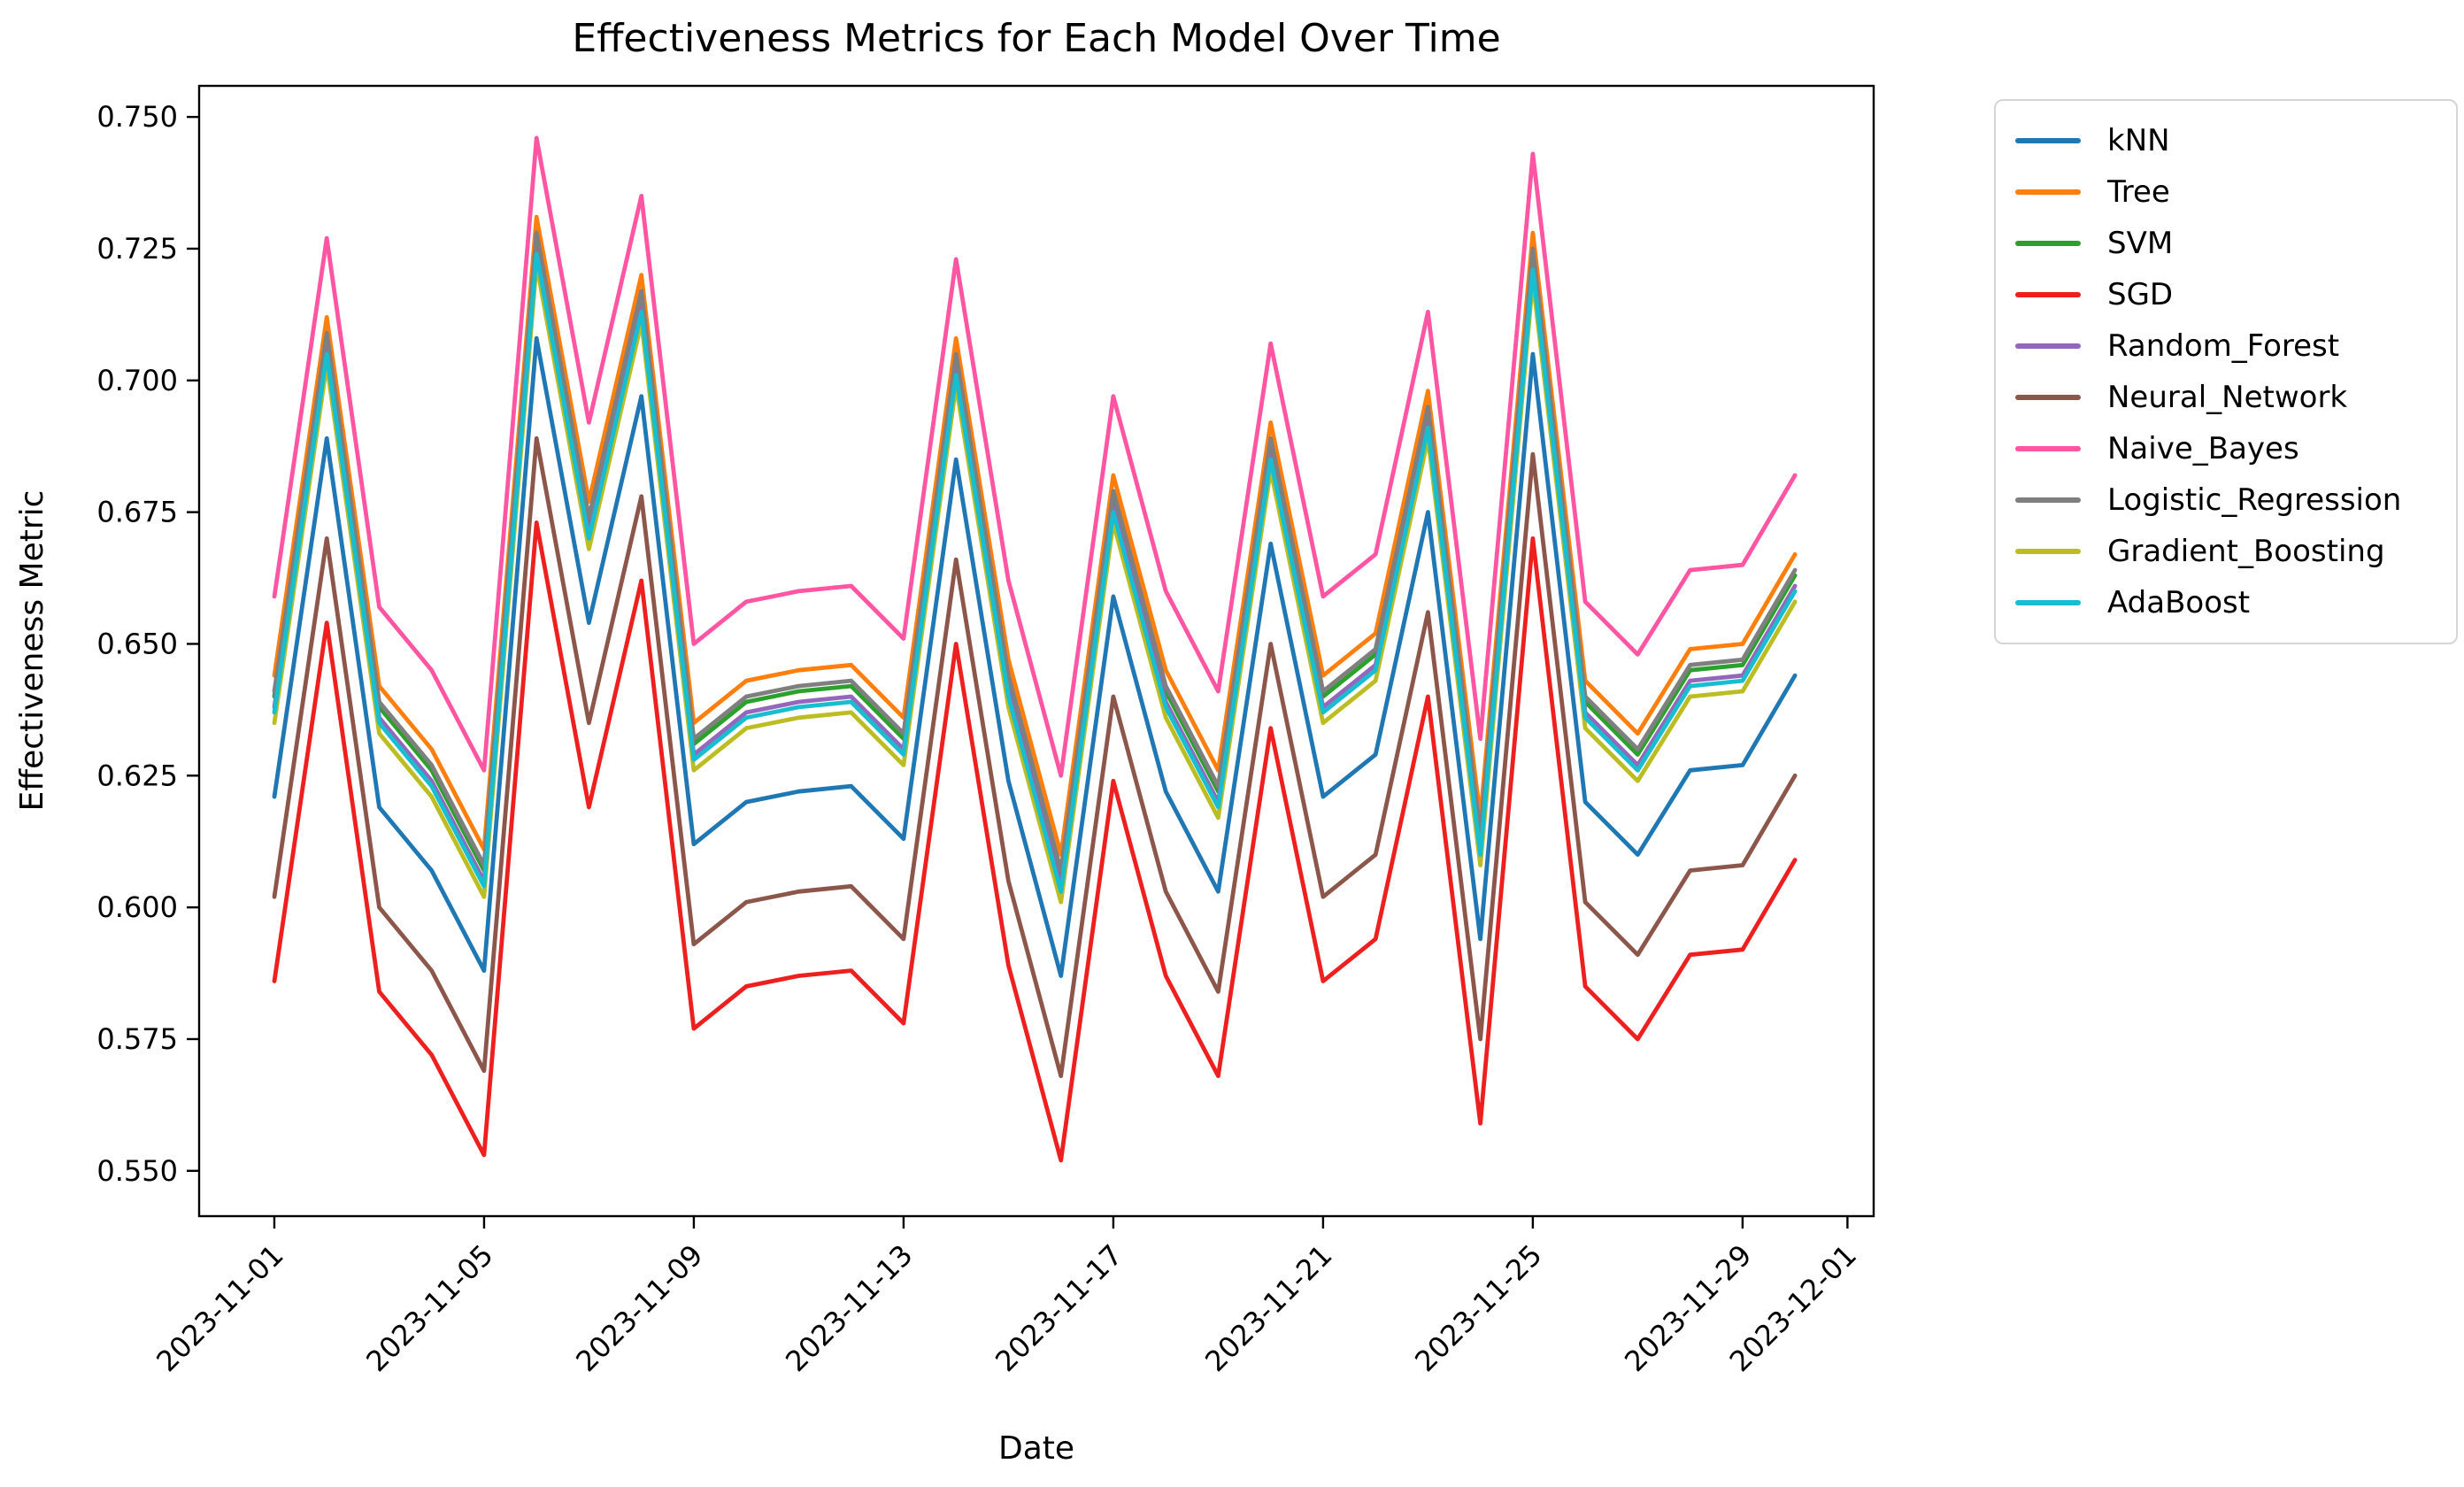 This screenshot has height=1487, width=2464. Describe the element at coordinates (2231, 192) in the screenshot. I see `legend-item-Tree: Tree` at that location.